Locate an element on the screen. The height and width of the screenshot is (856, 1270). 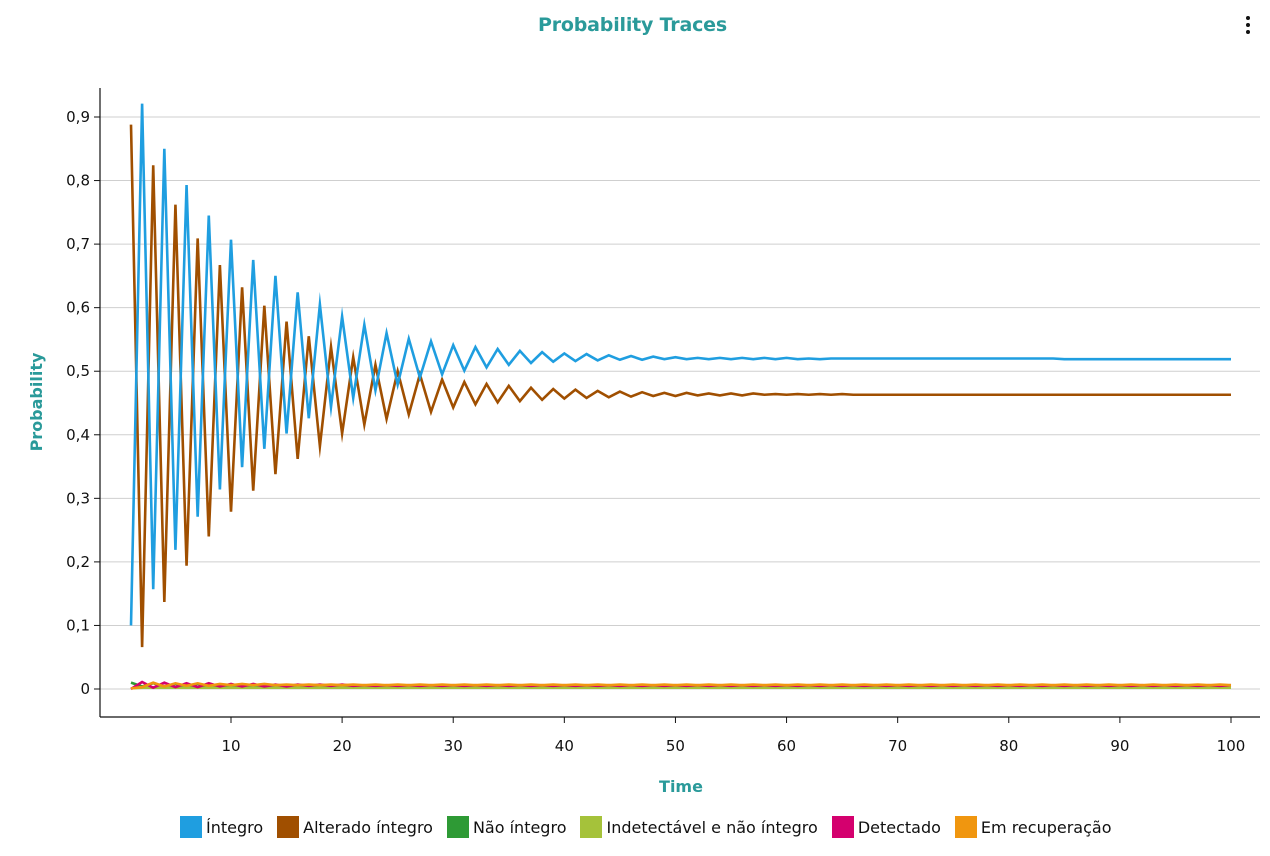
x-tick-label: 20 is located at coordinates (342, 746).